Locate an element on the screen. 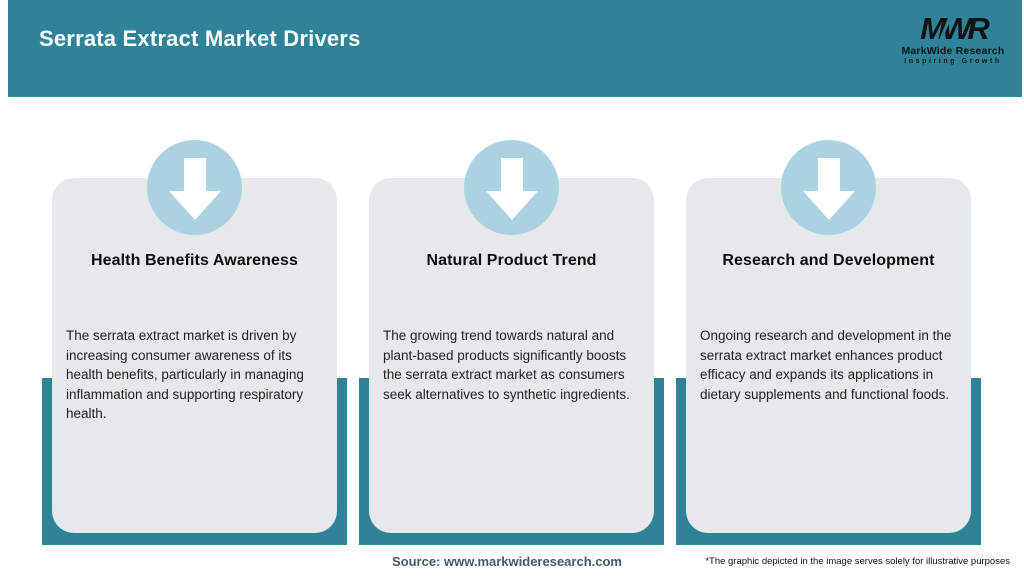 This screenshot has height=576, width=1024. logo-tagline: Inspiring Growth is located at coordinates (953, 61).